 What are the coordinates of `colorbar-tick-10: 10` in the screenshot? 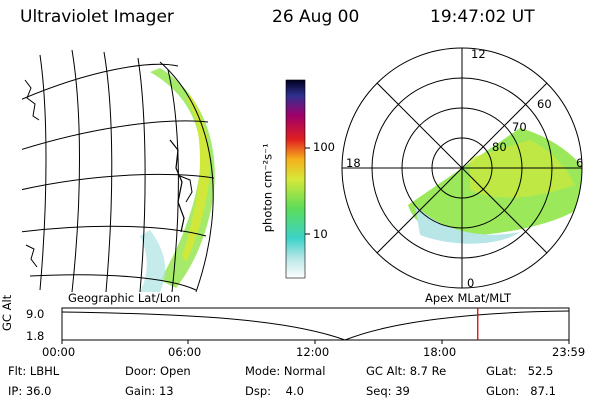 It's located at (320, 234).